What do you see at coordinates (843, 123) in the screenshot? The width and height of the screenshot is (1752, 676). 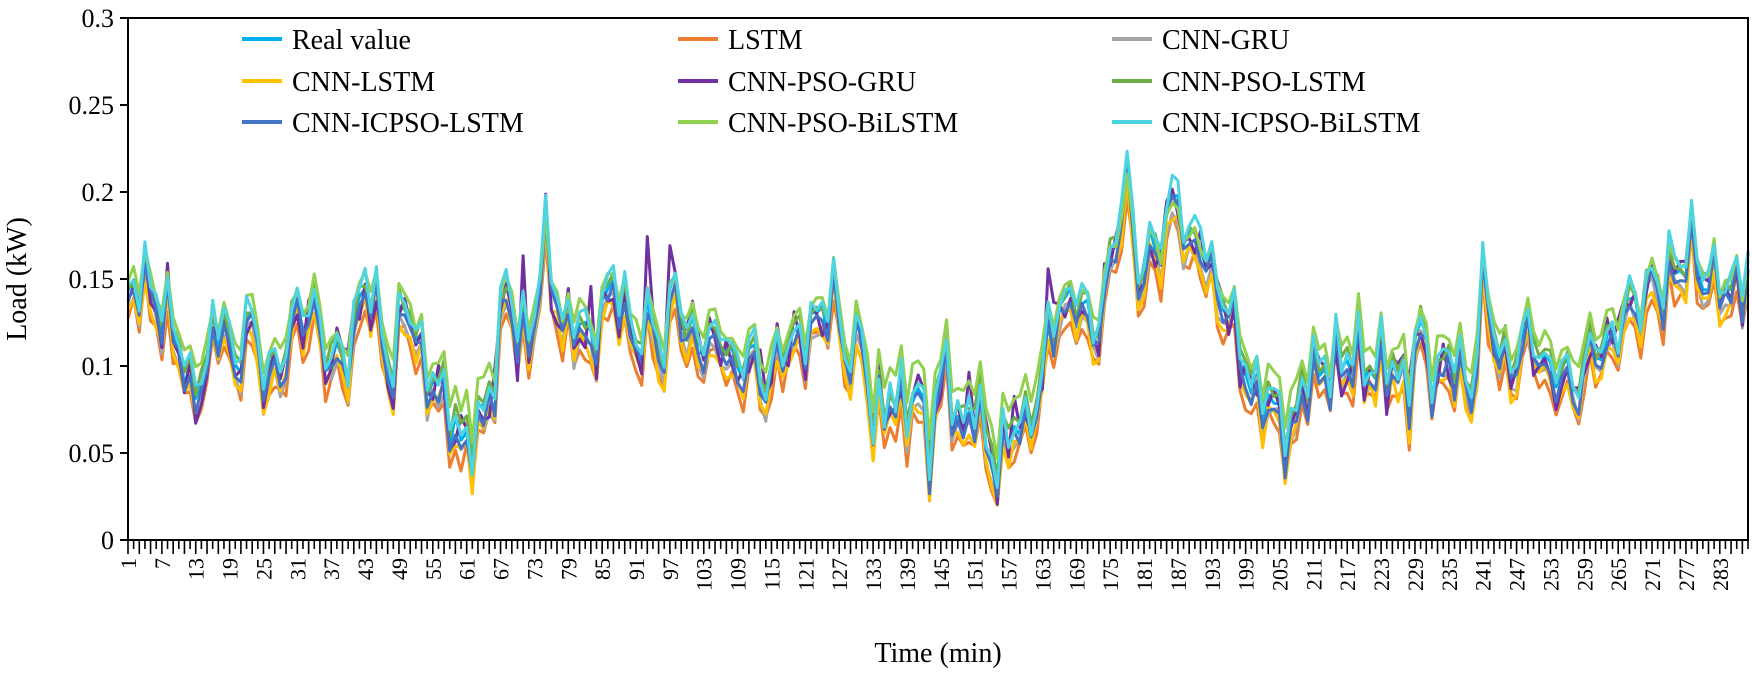 I see `legend-label: CNN-PSO-BiLSTM` at bounding box center [843, 123].